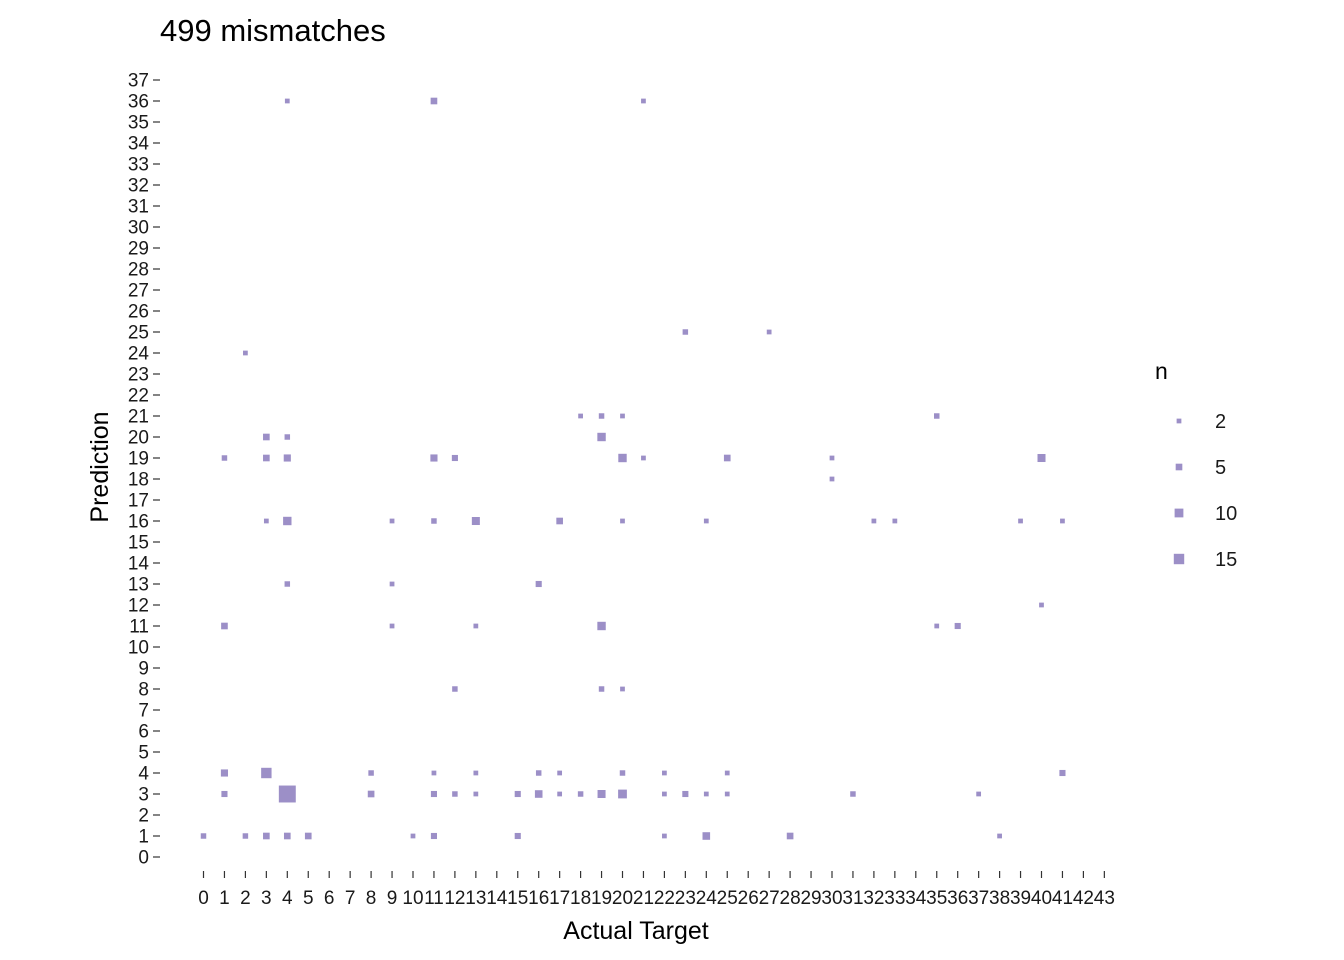 The height and width of the screenshot is (960, 1344). I want to click on y-tick-label: 0, so click(143, 858).